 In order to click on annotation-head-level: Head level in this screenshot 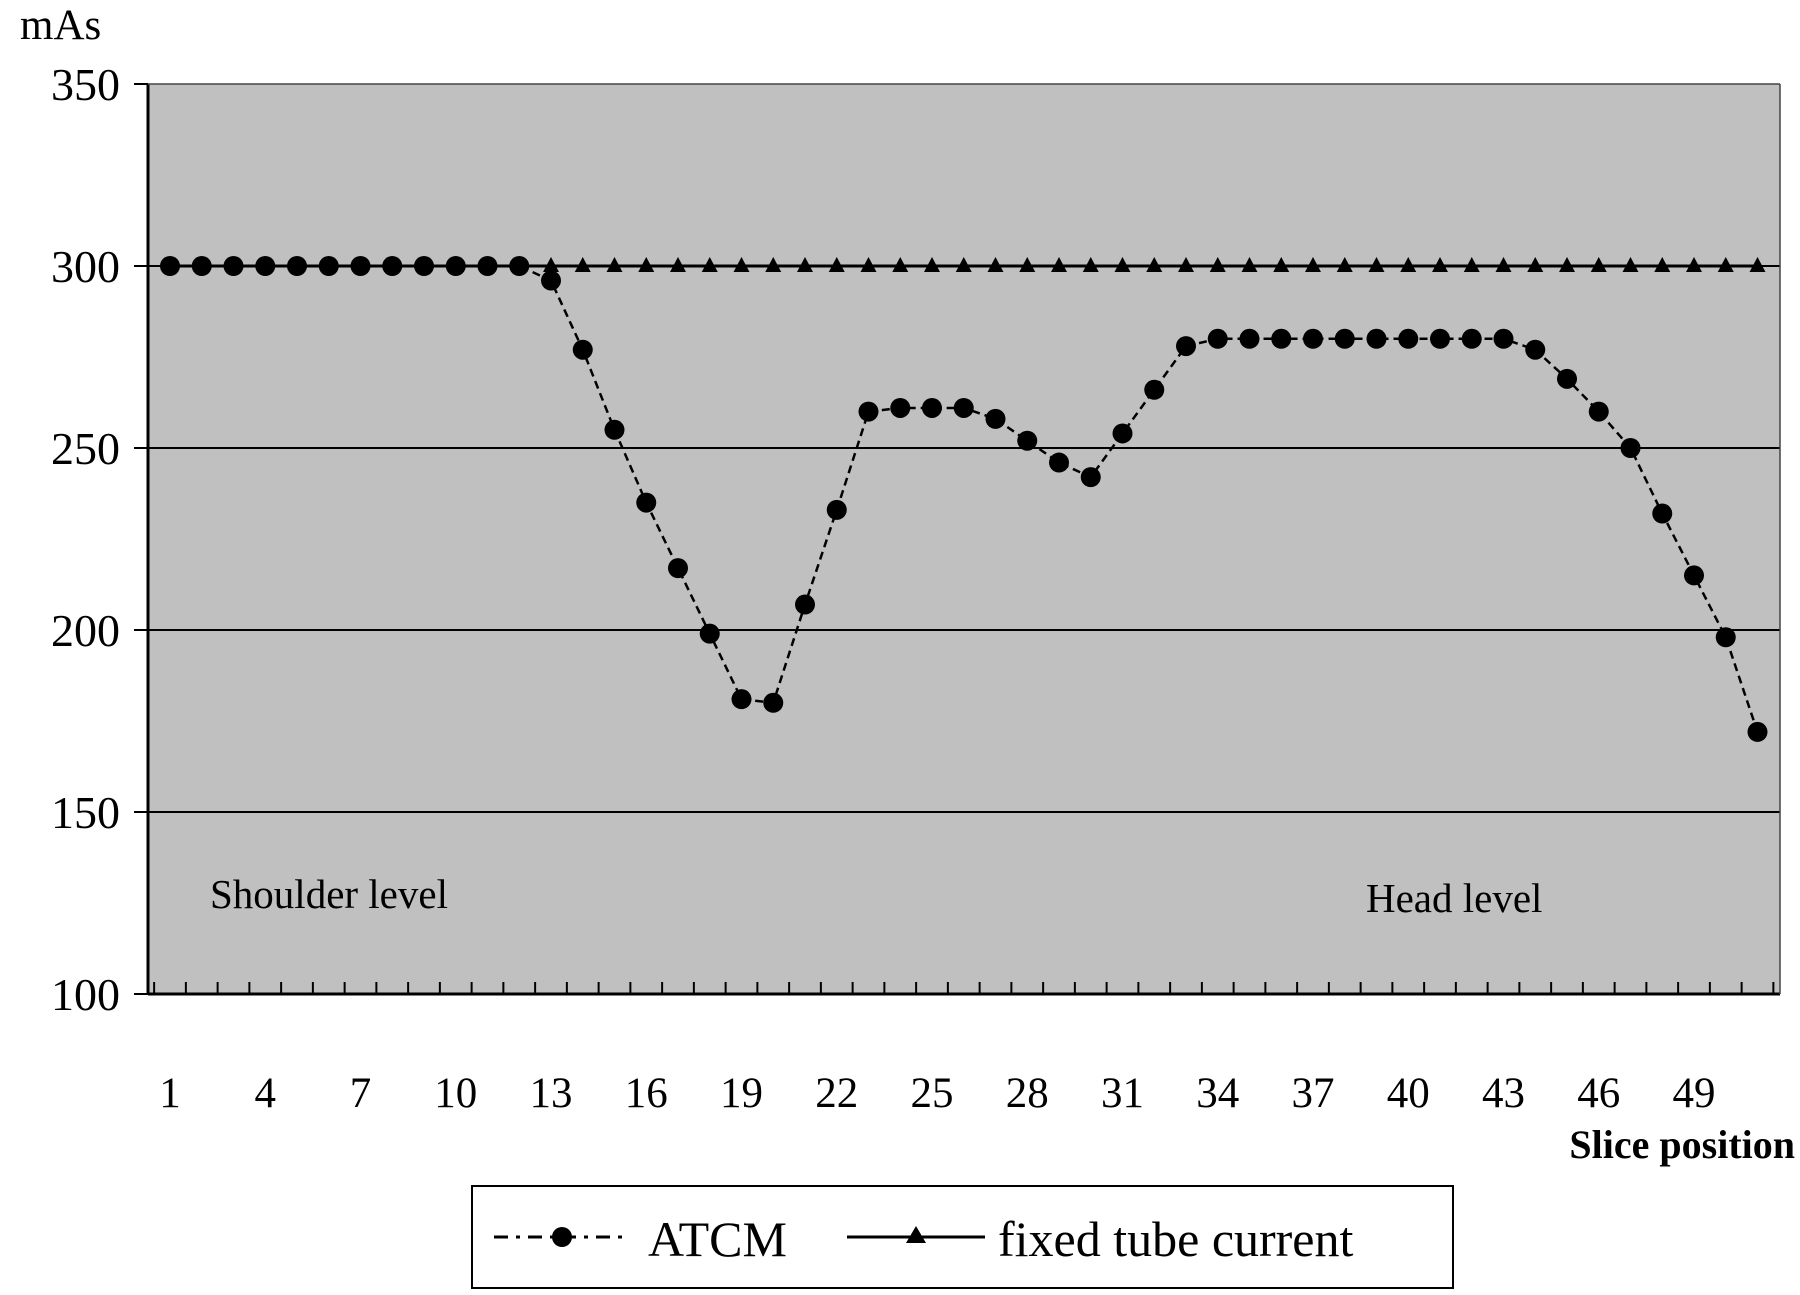, I will do `click(1454, 898)`.